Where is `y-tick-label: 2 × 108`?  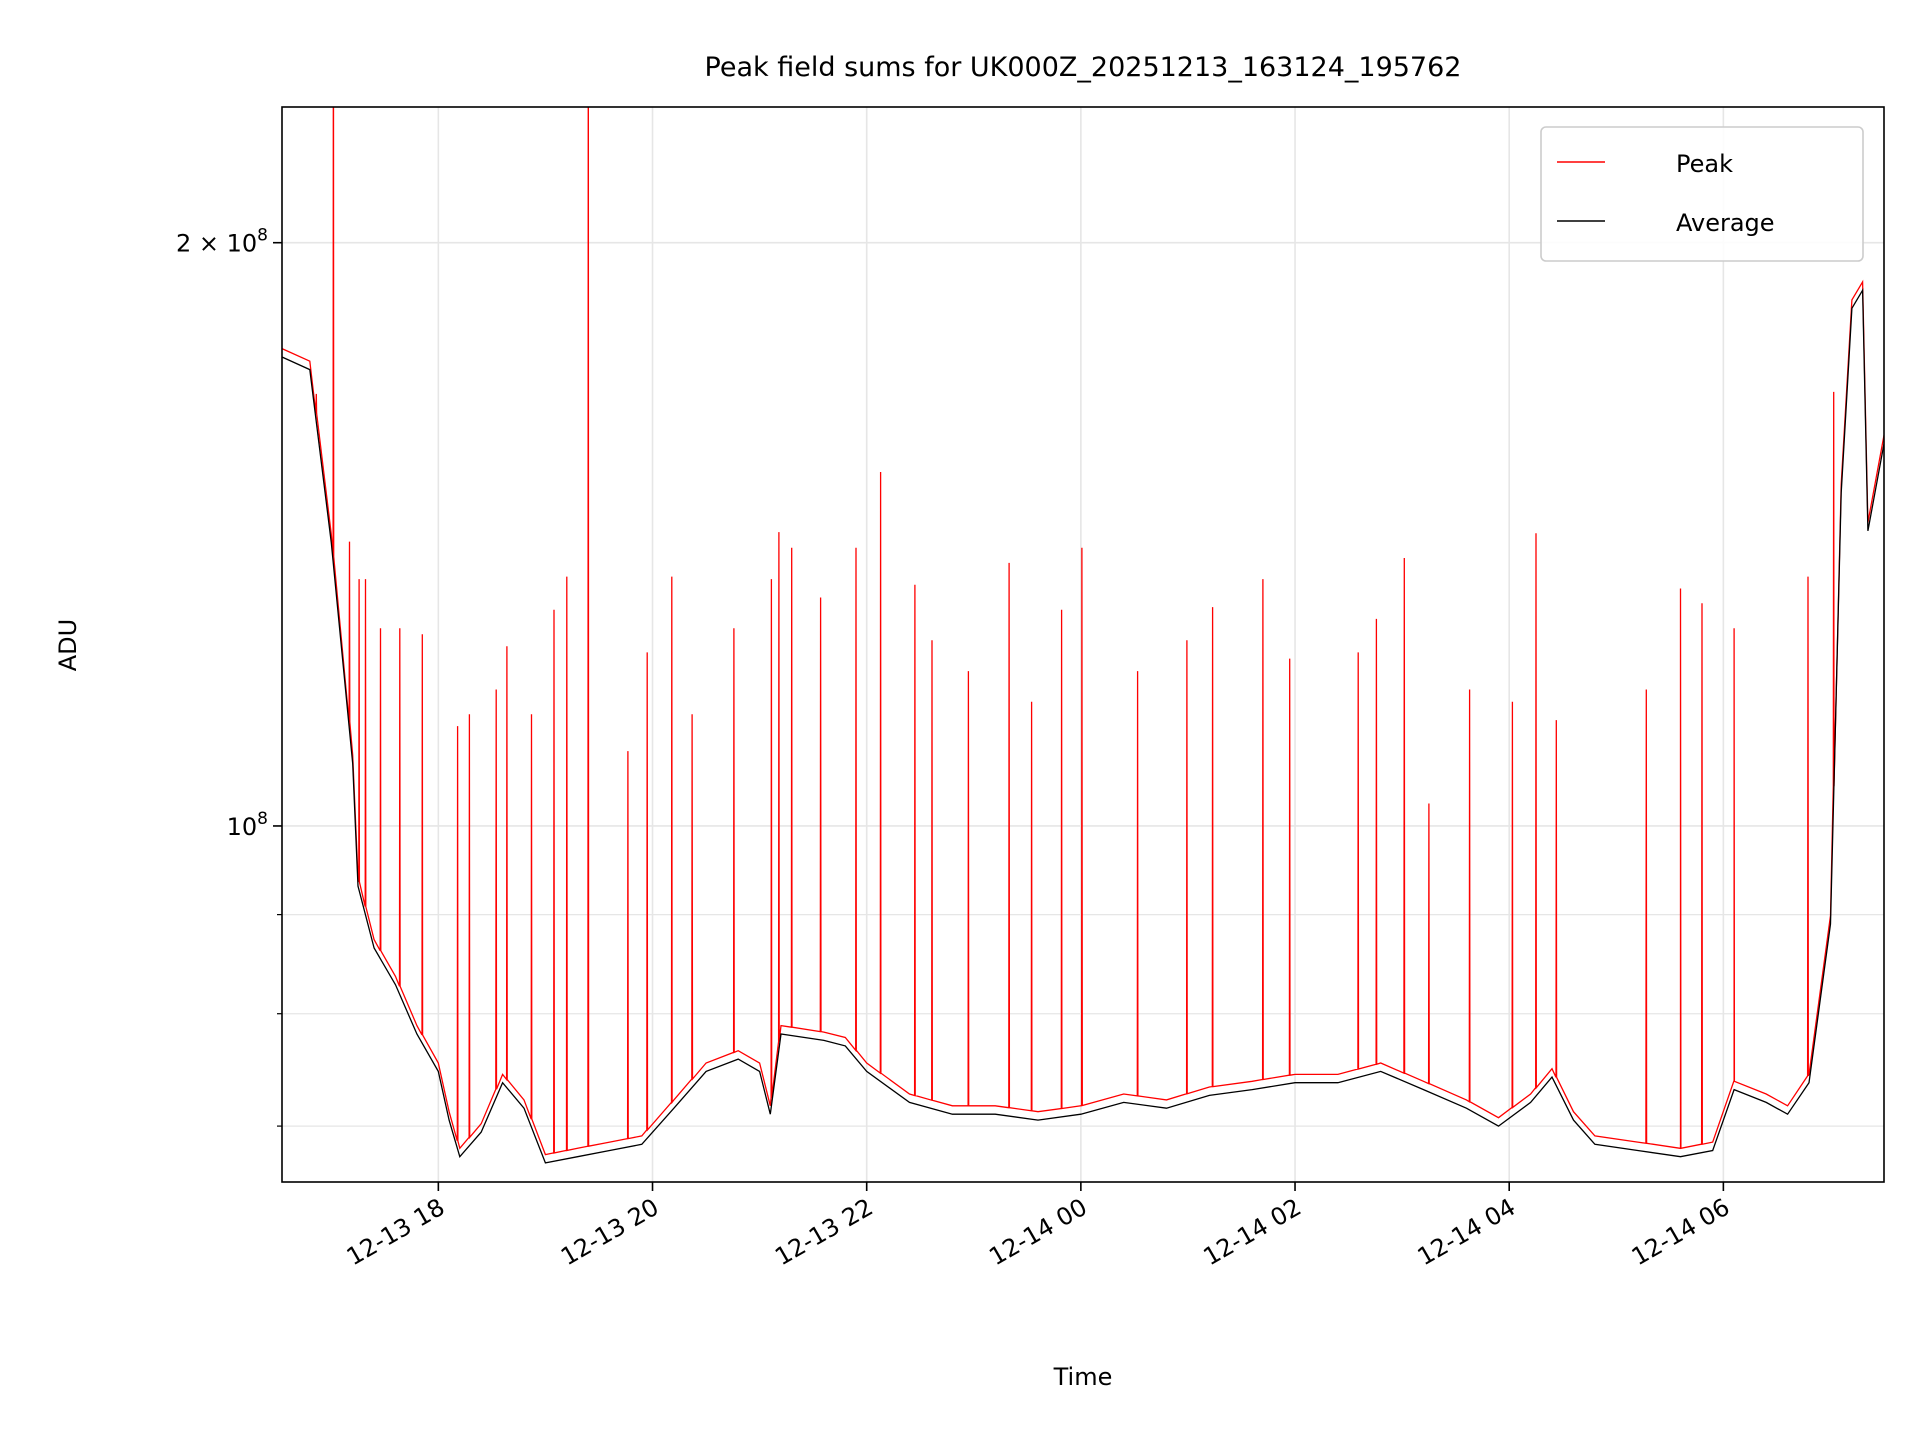 y-tick-label: 2 × 108 is located at coordinates (222, 242).